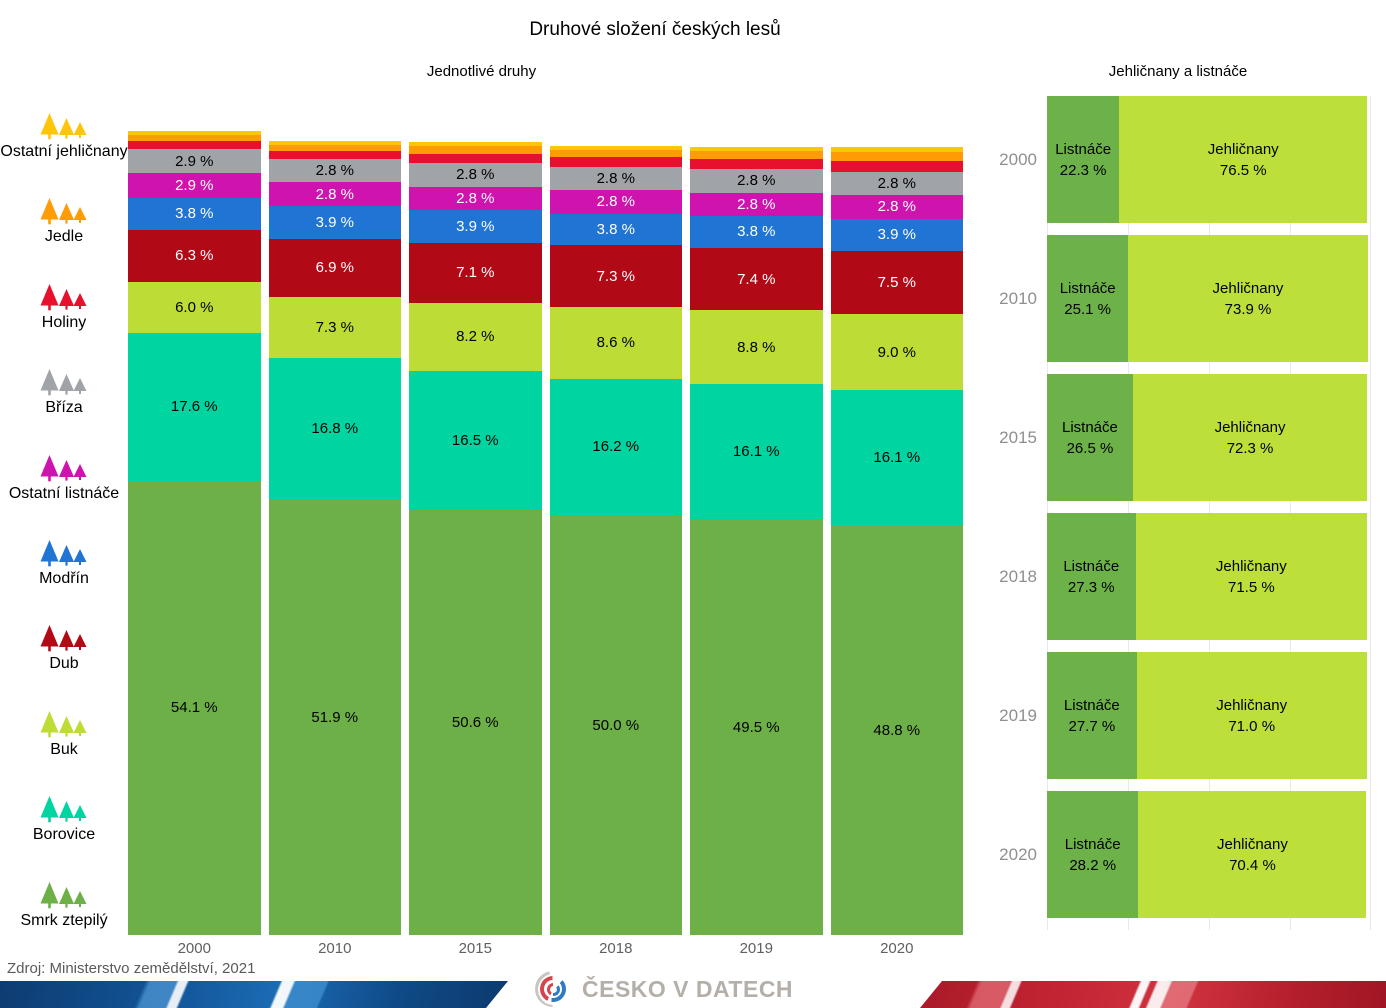  I want to click on segment-value-label: 54.1 %, so click(194, 708).